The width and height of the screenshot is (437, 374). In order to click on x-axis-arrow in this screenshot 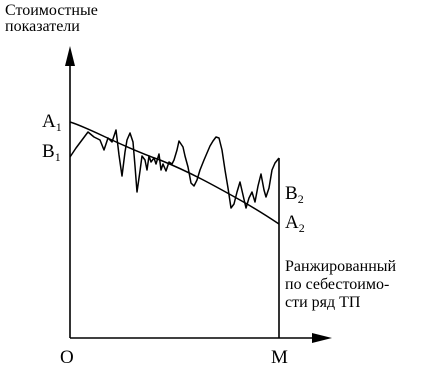, I will do `click(322, 338)`.